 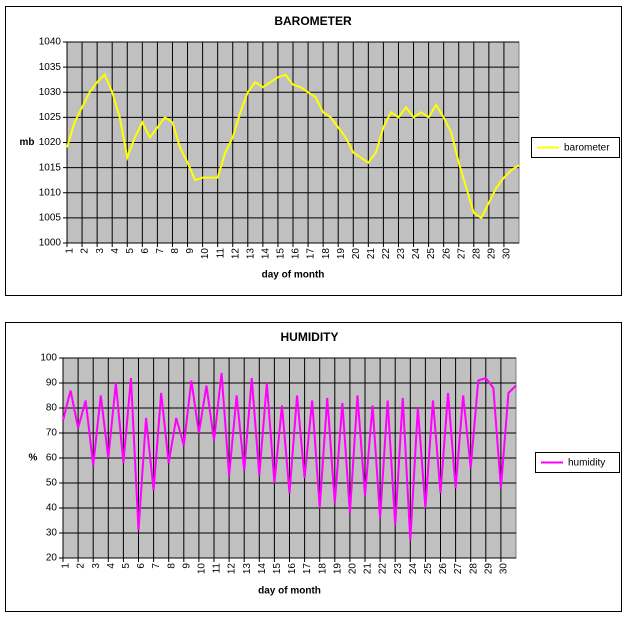 I want to click on y-tick-label: 1020, so click(x=50, y=142).